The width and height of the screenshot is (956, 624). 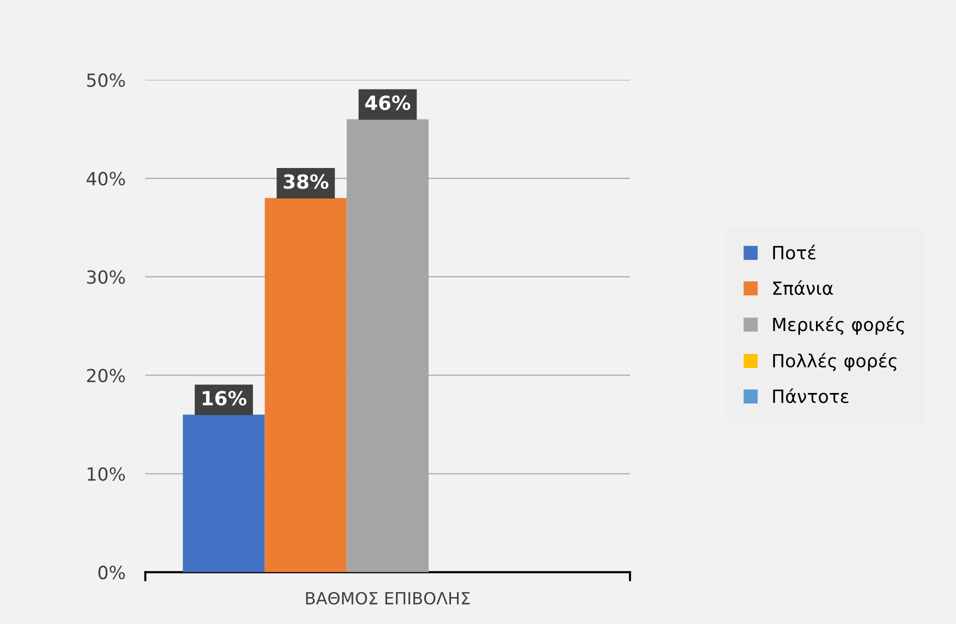 What do you see at coordinates (111, 573) in the screenshot?
I see `y-tick-label: 0%` at bounding box center [111, 573].